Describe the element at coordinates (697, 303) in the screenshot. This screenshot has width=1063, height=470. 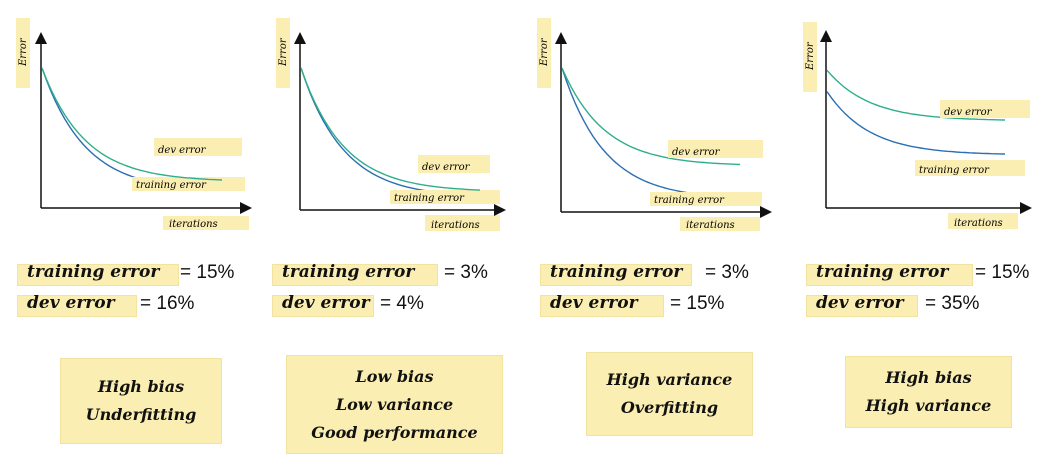
I see `dev-error-value: = 15%` at that location.